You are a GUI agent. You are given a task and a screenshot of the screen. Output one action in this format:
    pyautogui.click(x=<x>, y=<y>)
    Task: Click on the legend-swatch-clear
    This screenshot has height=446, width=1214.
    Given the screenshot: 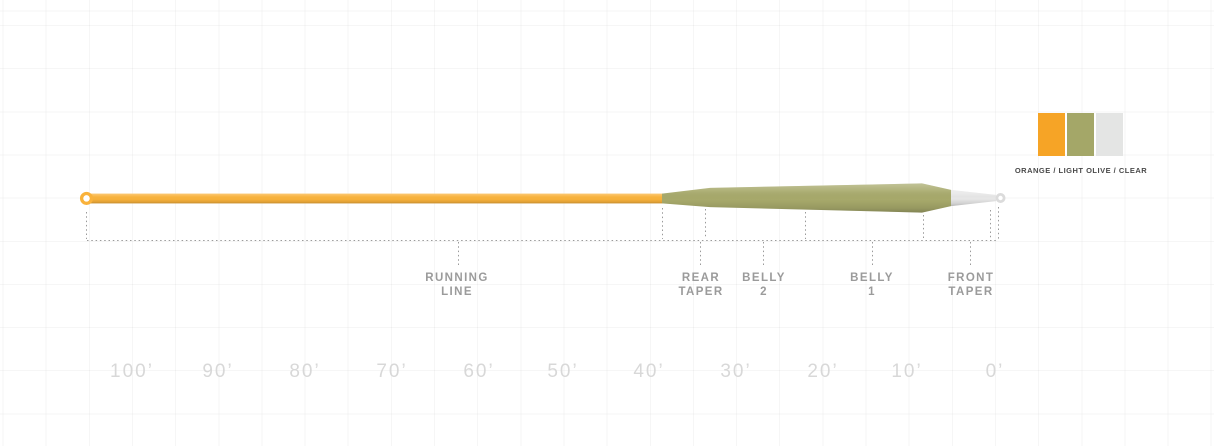 What is the action you would take?
    pyautogui.click(x=1109, y=134)
    